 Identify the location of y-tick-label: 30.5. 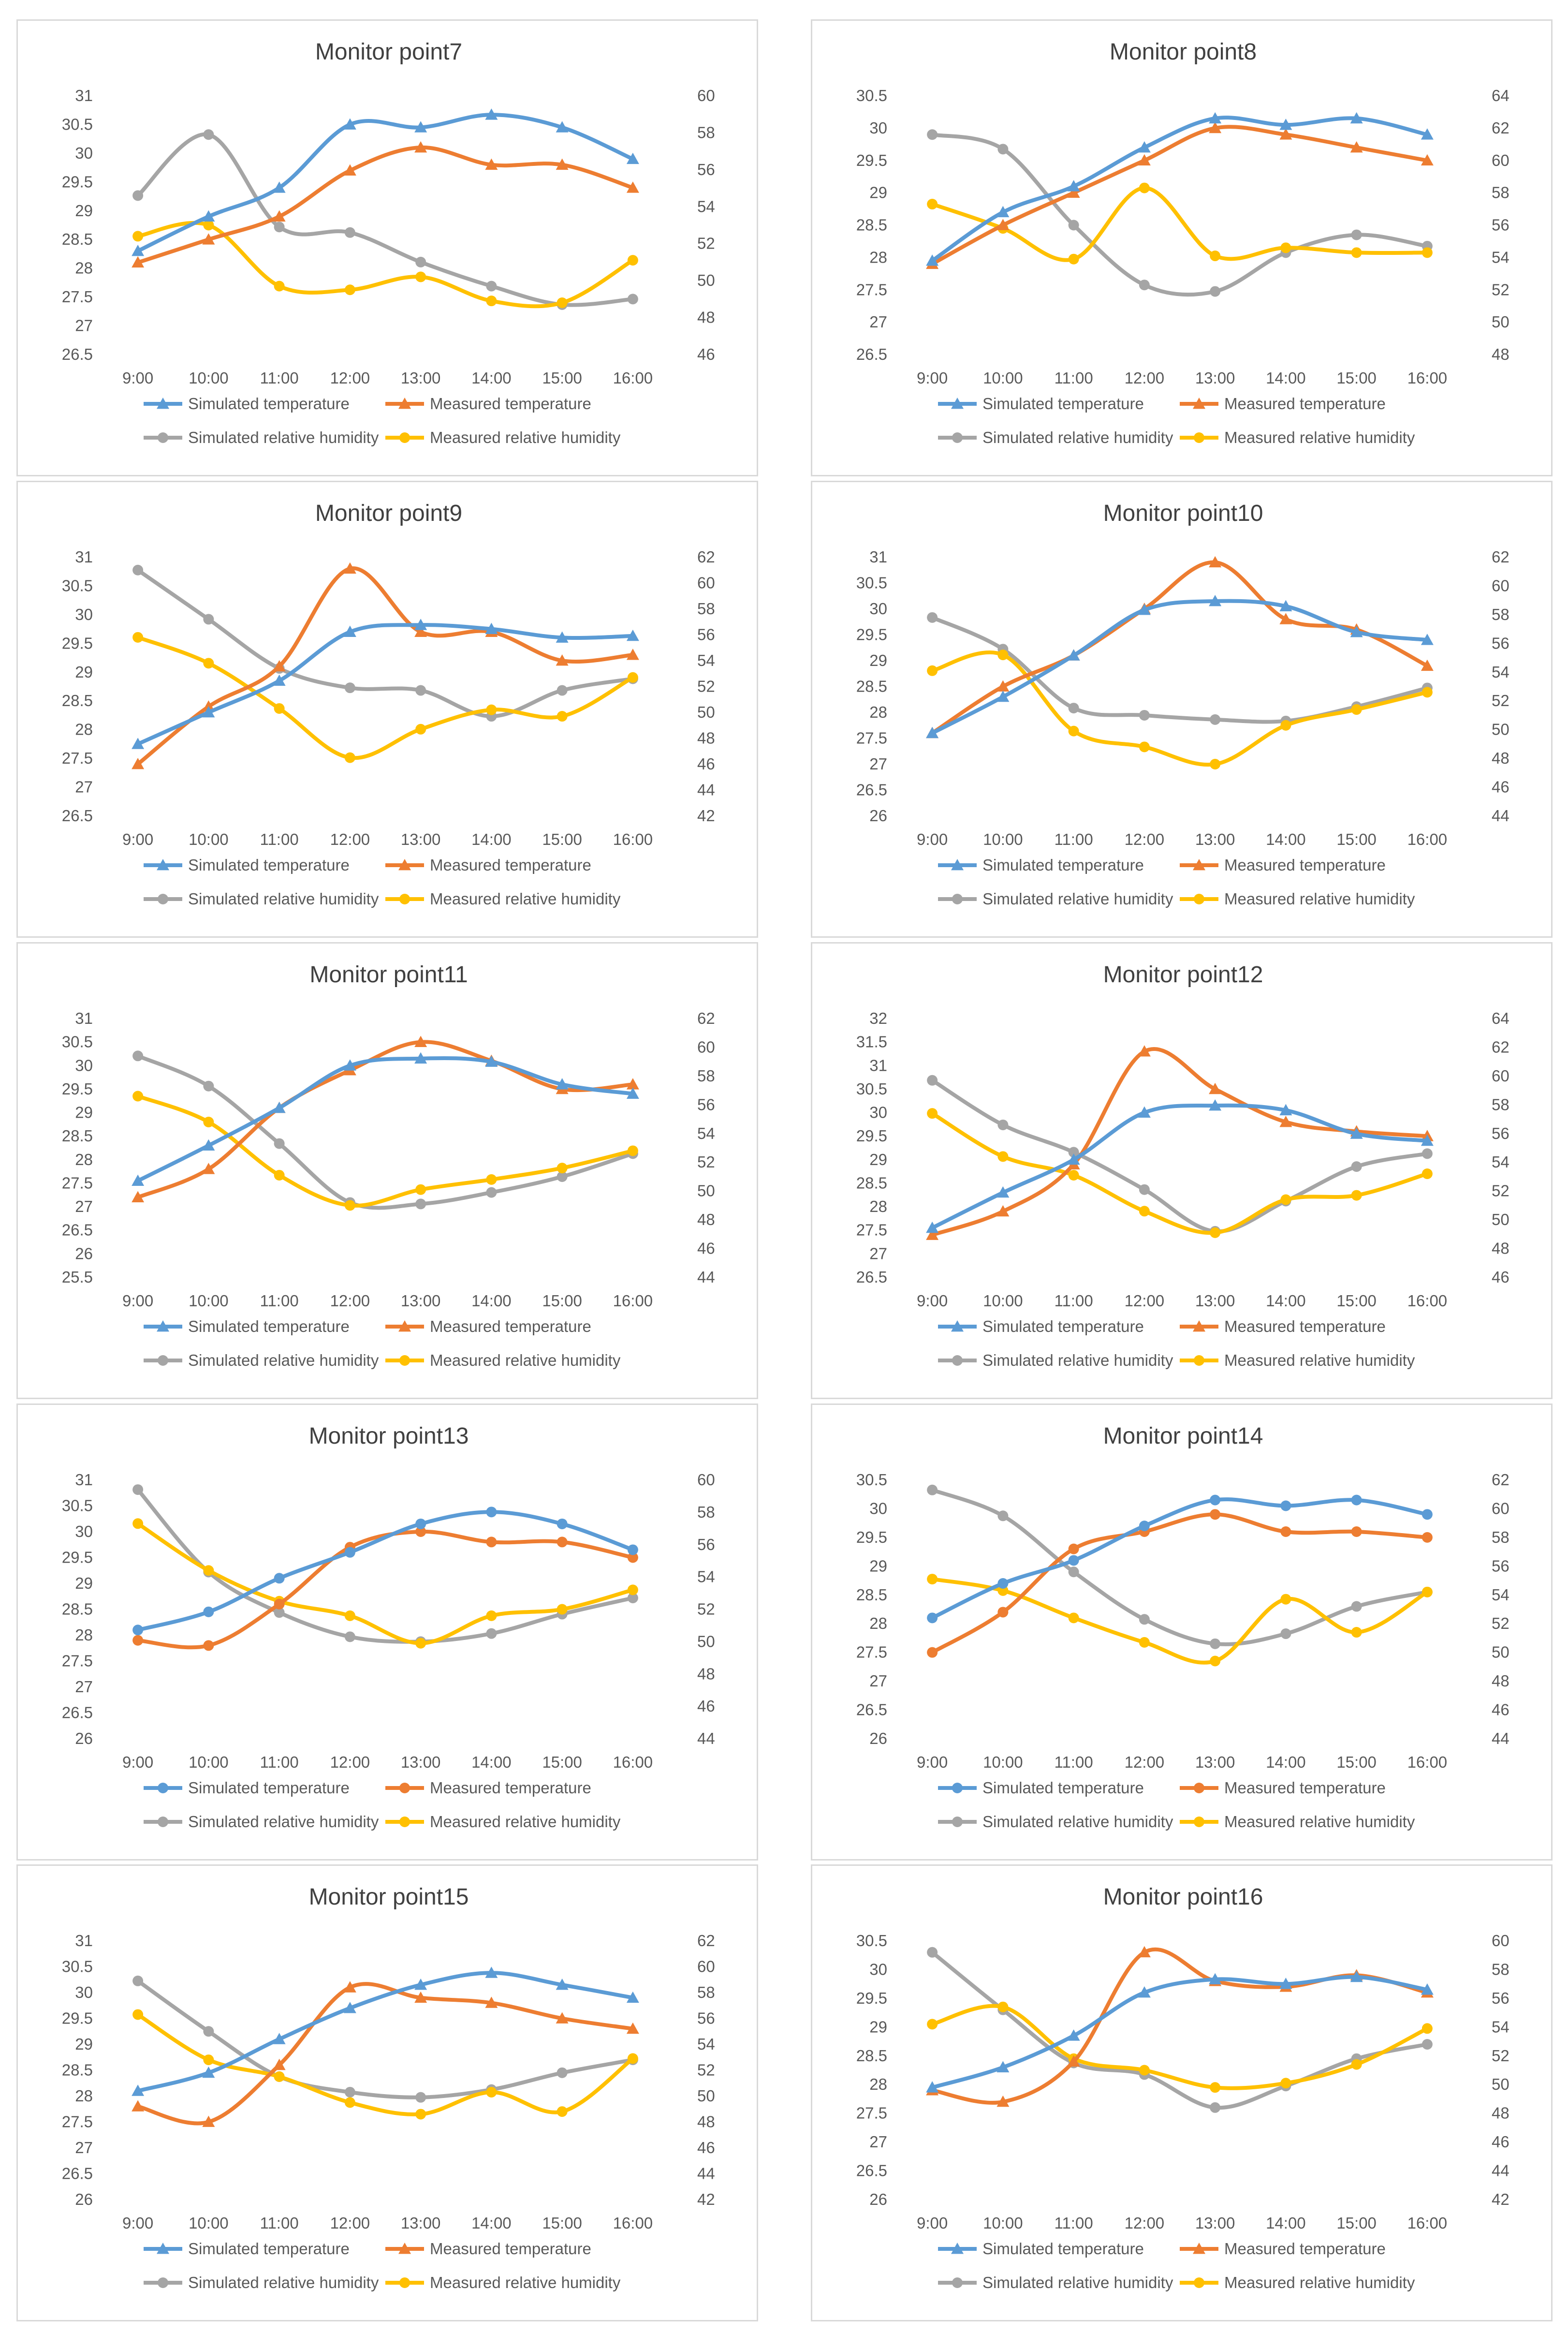
(77, 1506).